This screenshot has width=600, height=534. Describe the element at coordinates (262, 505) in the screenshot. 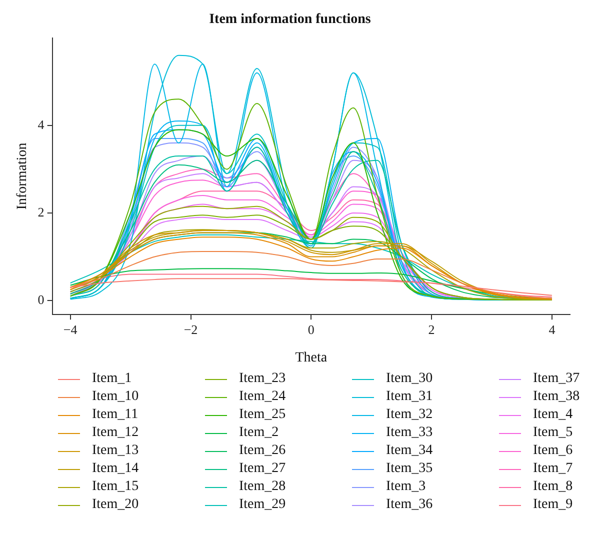

I see `legend-label: Item_29` at that location.